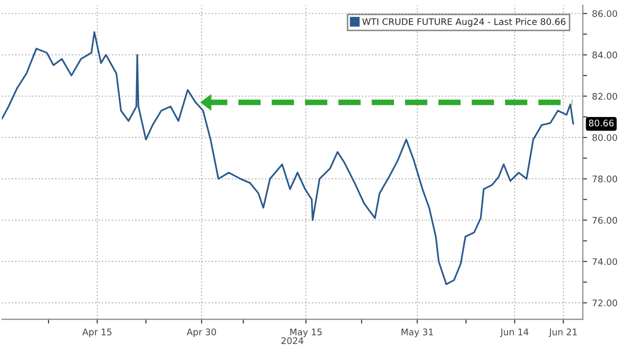 The height and width of the screenshot is (349, 620). What do you see at coordinates (605, 96) in the screenshot?
I see `y-tick-label: 82.00` at bounding box center [605, 96].